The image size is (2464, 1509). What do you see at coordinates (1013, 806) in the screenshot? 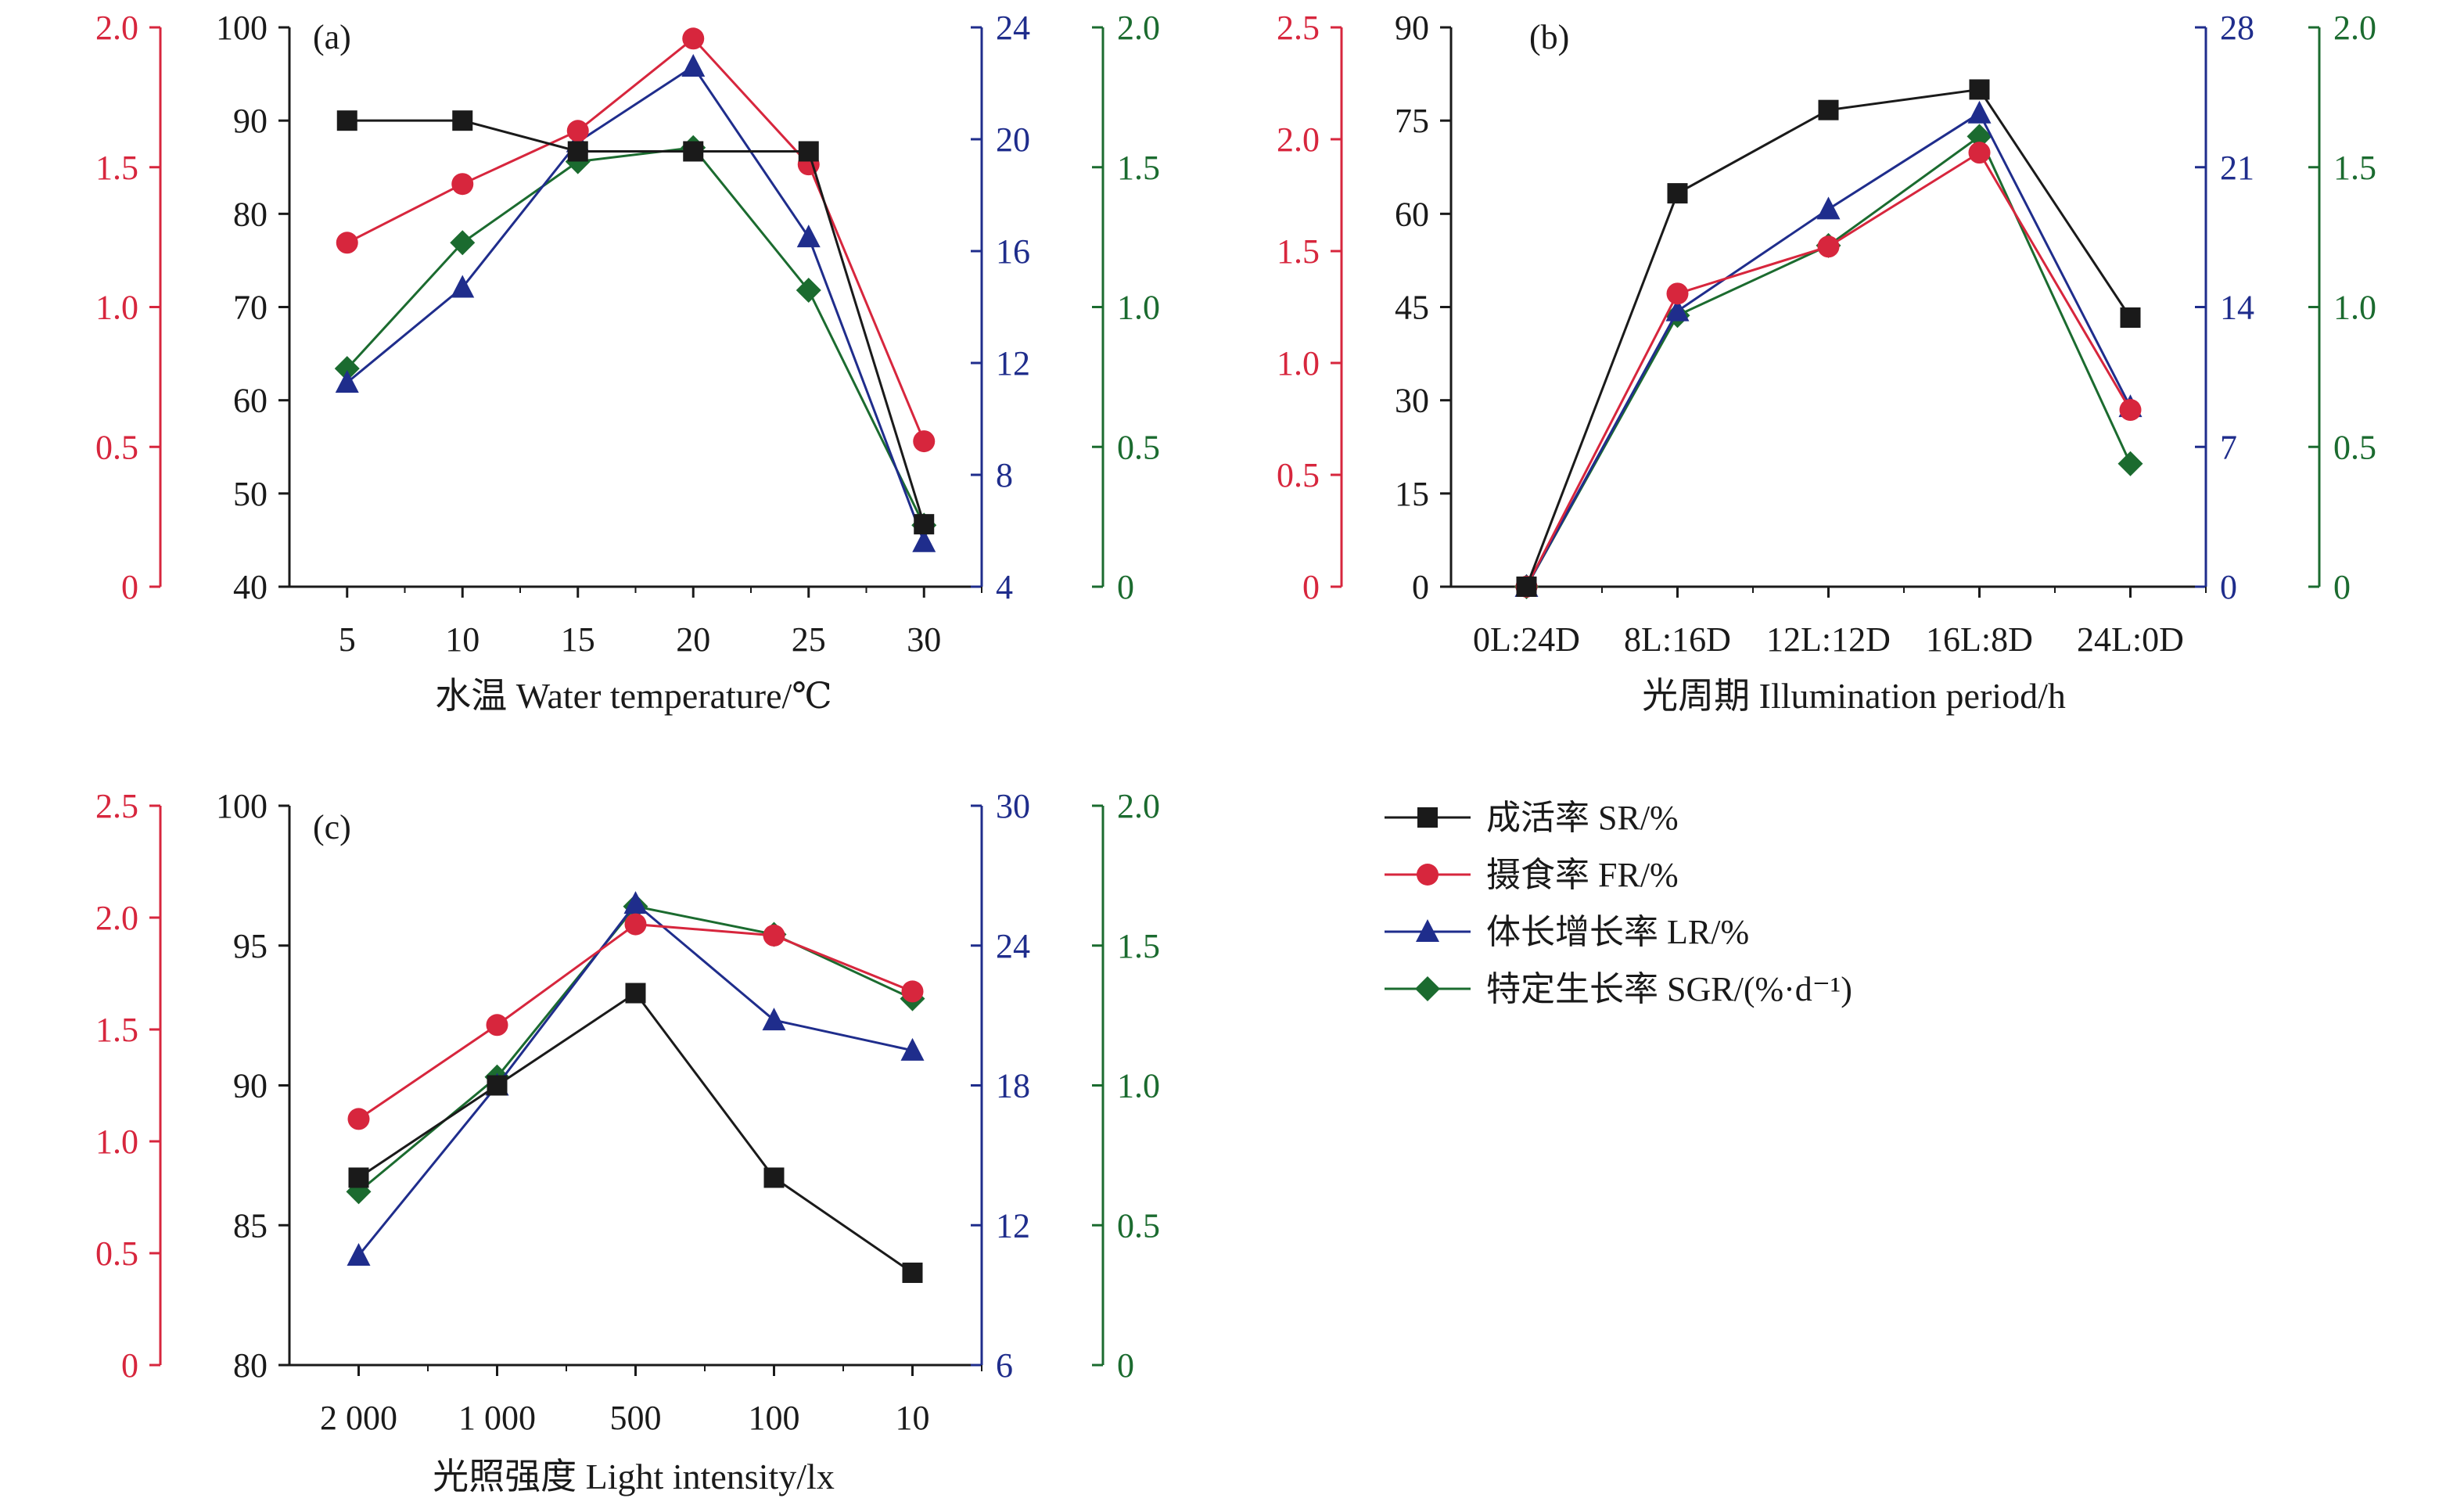
I see `lr-tick-label: 30` at bounding box center [1013, 806].